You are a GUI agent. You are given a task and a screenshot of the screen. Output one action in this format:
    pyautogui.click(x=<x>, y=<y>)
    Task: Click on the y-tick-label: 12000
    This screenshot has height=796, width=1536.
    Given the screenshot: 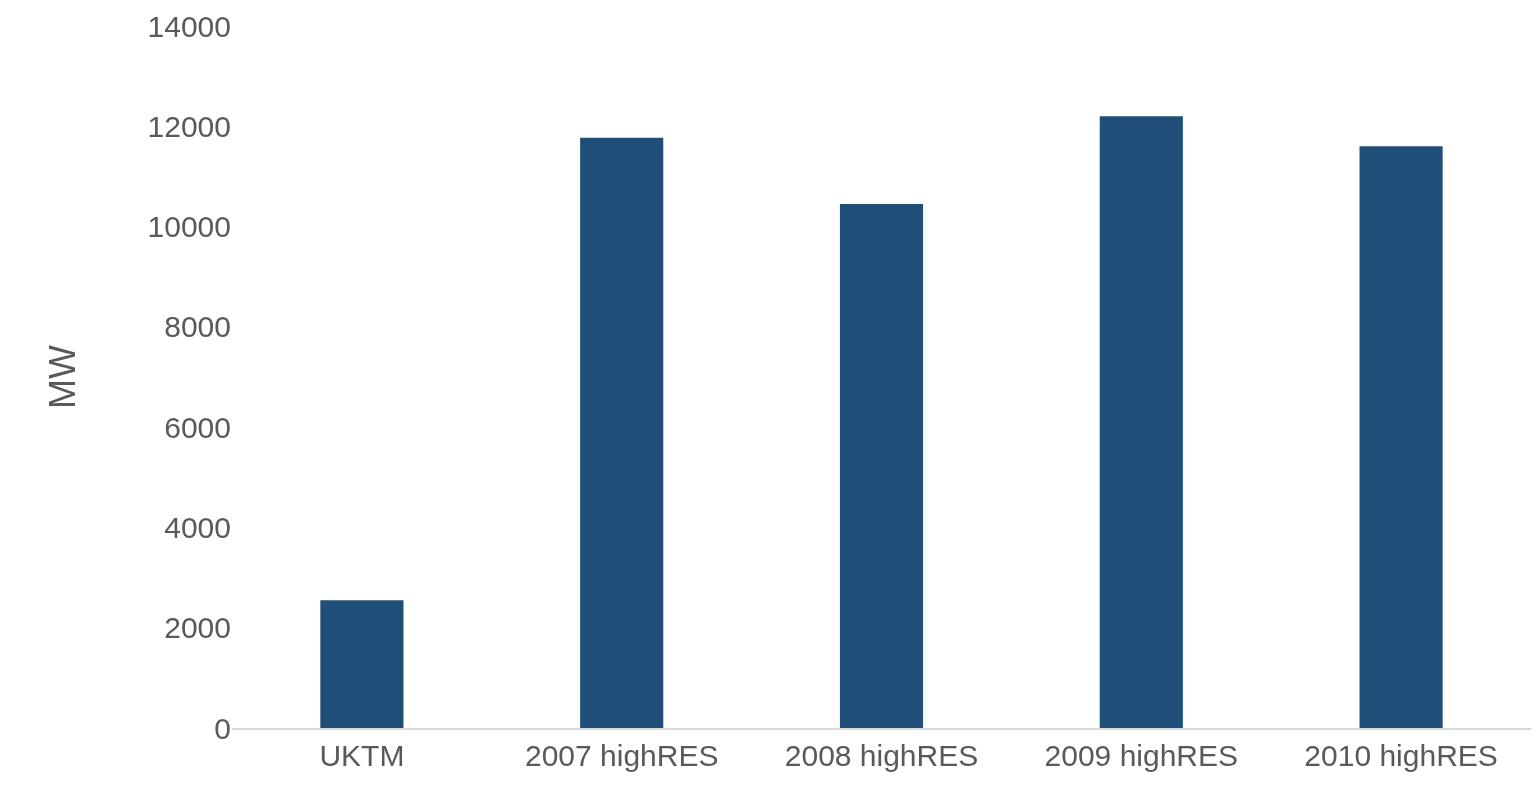 What is the action you would take?
    pyautogui.click(x=189, y=126)
    